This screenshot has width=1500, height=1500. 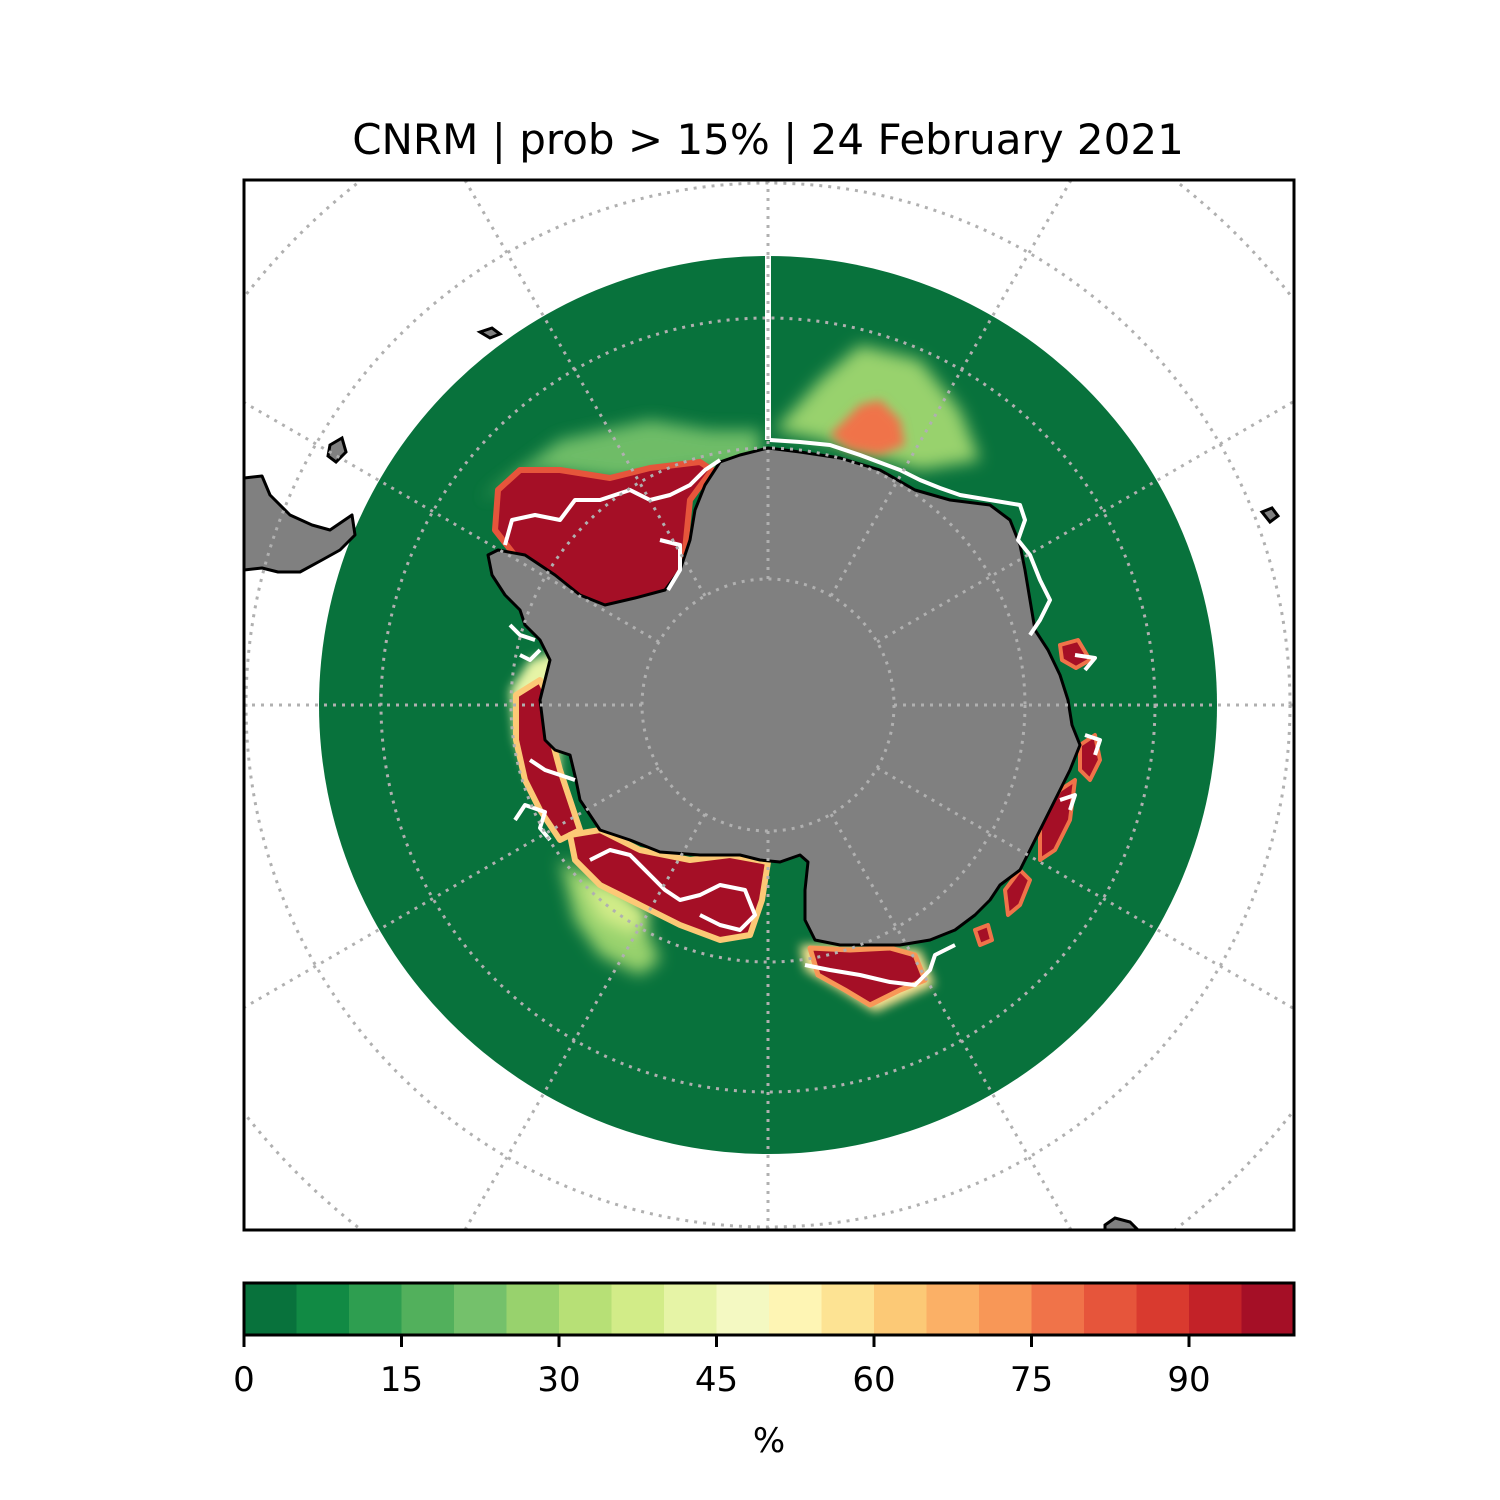 I want to click on colorbar-tick-label: 75, so click(x=1031, y=1380).